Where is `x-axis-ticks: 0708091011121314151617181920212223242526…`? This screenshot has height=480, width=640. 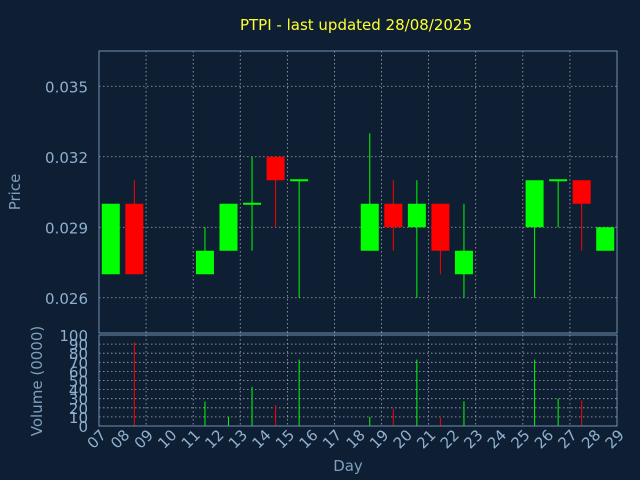
x-axis-ticks: 0708091011121314151617181920212223242526… is located at coordinates (356, 439).